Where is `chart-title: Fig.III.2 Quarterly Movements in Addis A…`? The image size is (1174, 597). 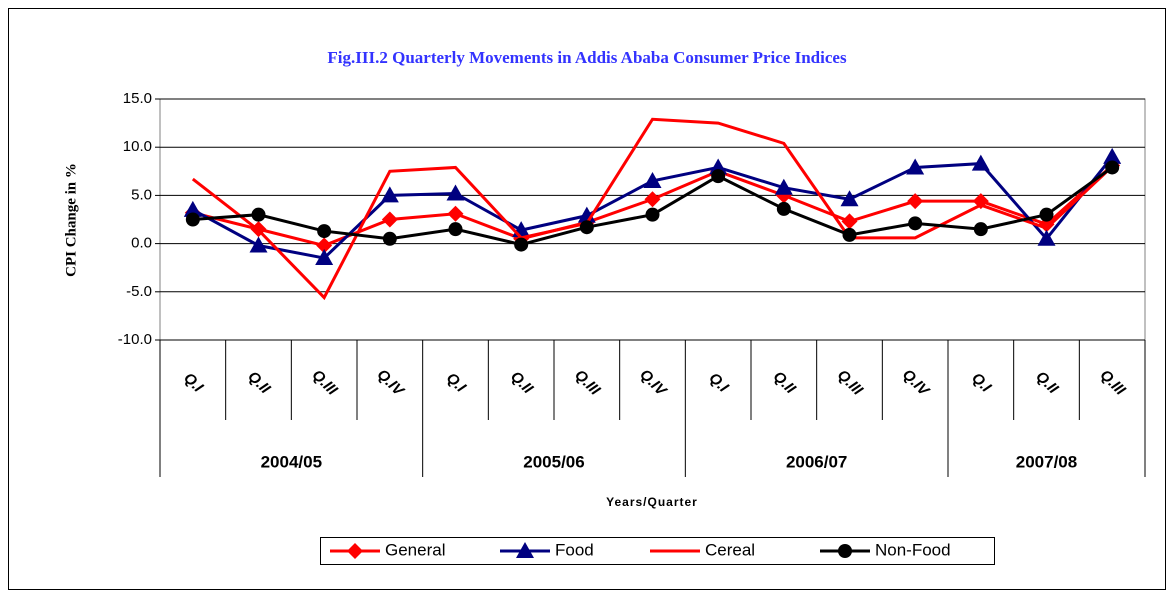
chart-title: Fig.III.2 Quarterly Movements in Addis A… is located at coordinates (587, 57).